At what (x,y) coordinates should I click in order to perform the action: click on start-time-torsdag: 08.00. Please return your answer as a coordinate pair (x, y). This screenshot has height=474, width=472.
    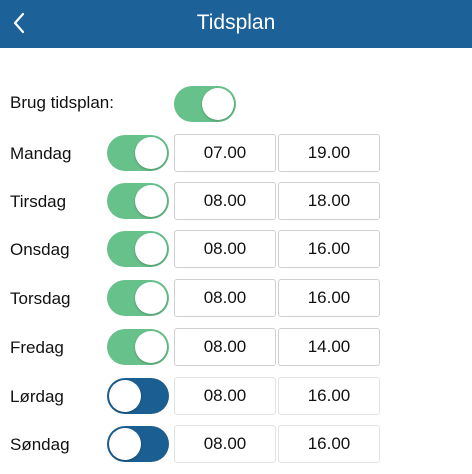
    Looking at the image, I should click on (225, 298).